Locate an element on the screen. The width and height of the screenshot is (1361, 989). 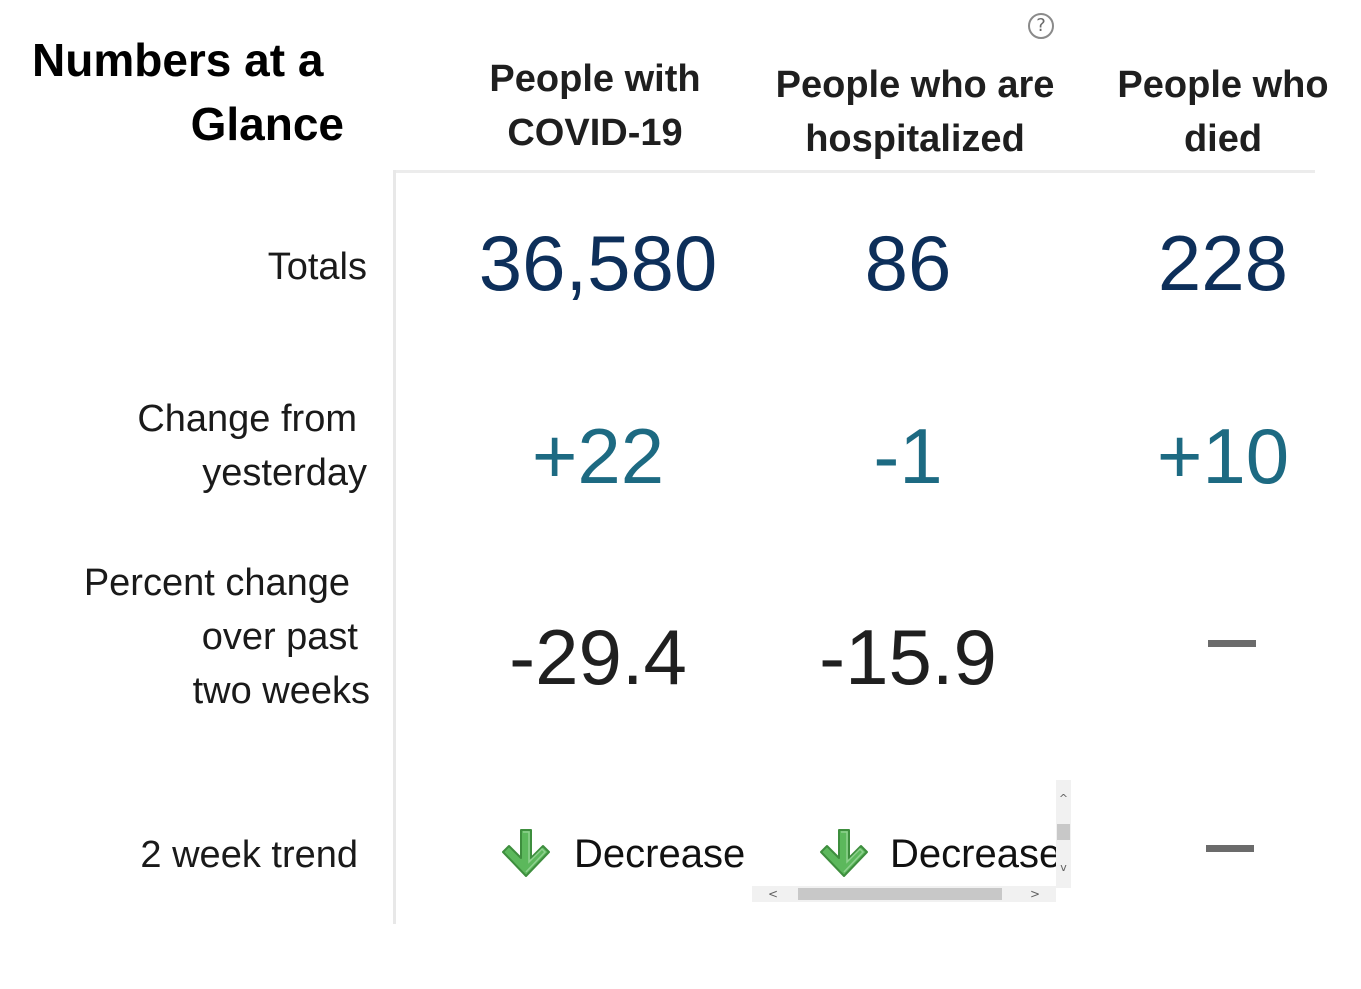
percent-cases-value: -29.4 is located at coordinates (598, 657).